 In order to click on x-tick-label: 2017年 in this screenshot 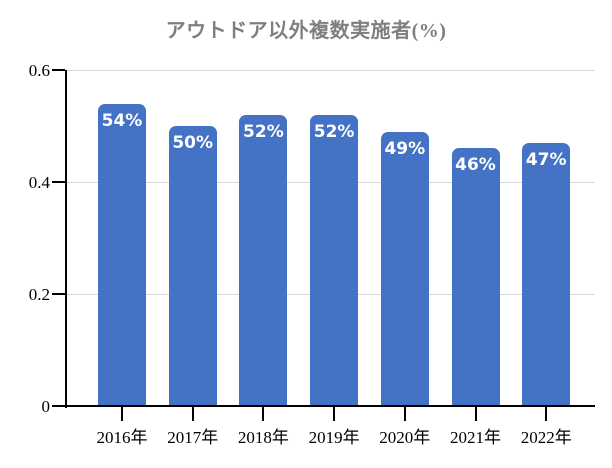, I will do `click(193, 437)`.